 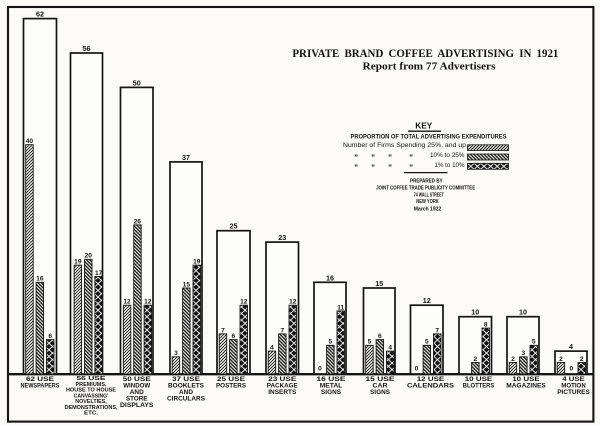 I want to click on svg-text: MAGAZINES, so click(x=526, y=386).